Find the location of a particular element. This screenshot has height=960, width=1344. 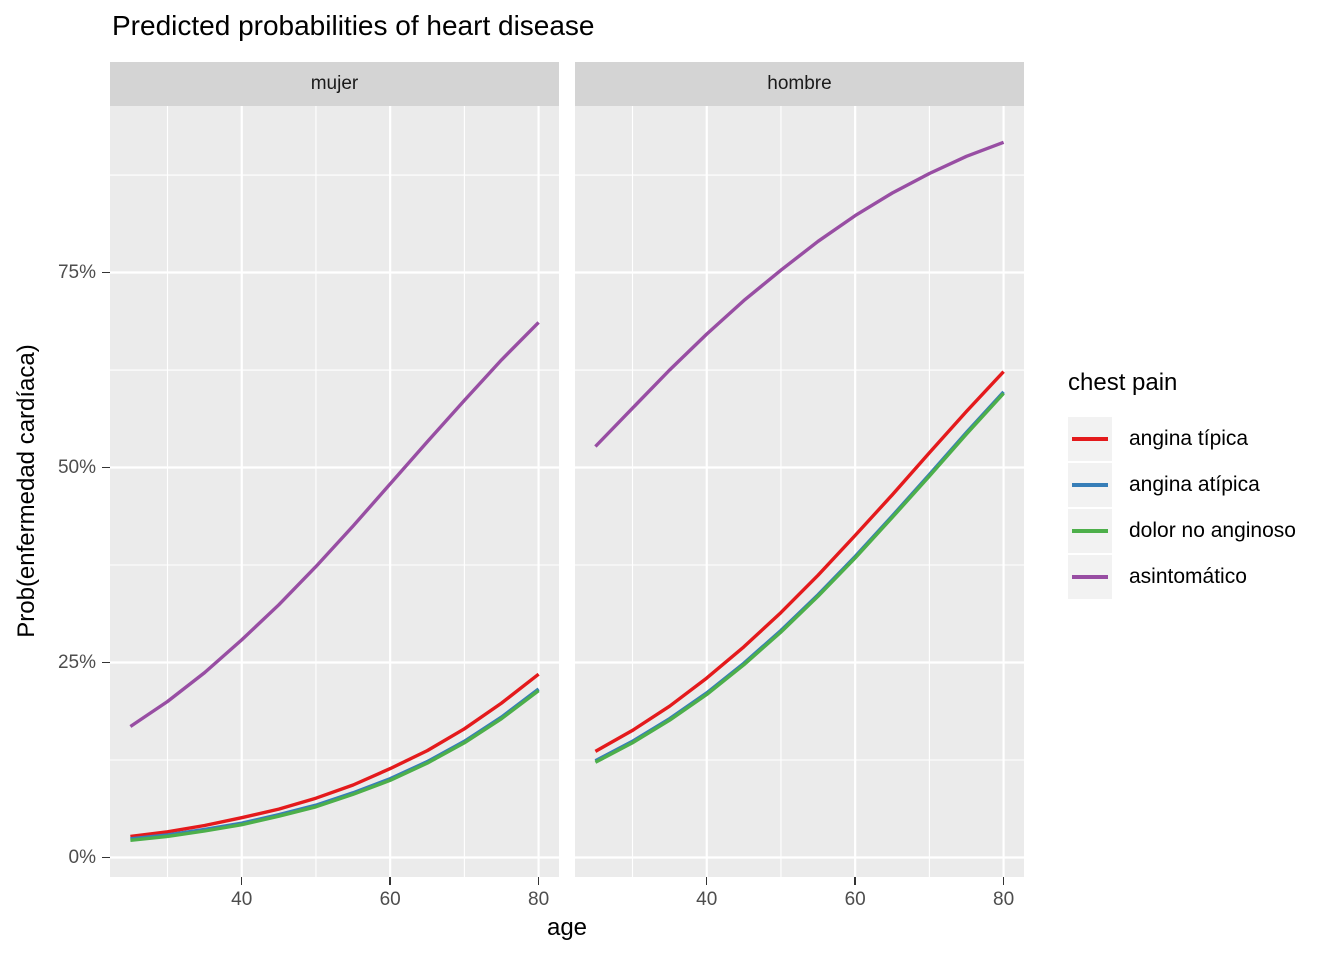

facet-strip-label: mujer is located at coordinates (334, 83).